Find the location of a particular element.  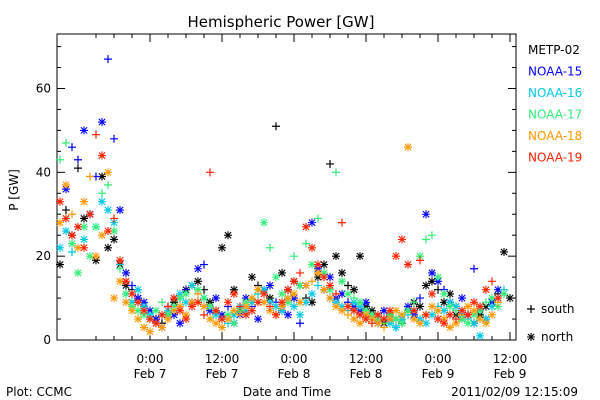

legend-entry-noaa-15: NOAA-15 is located at coordinates (555, 72).